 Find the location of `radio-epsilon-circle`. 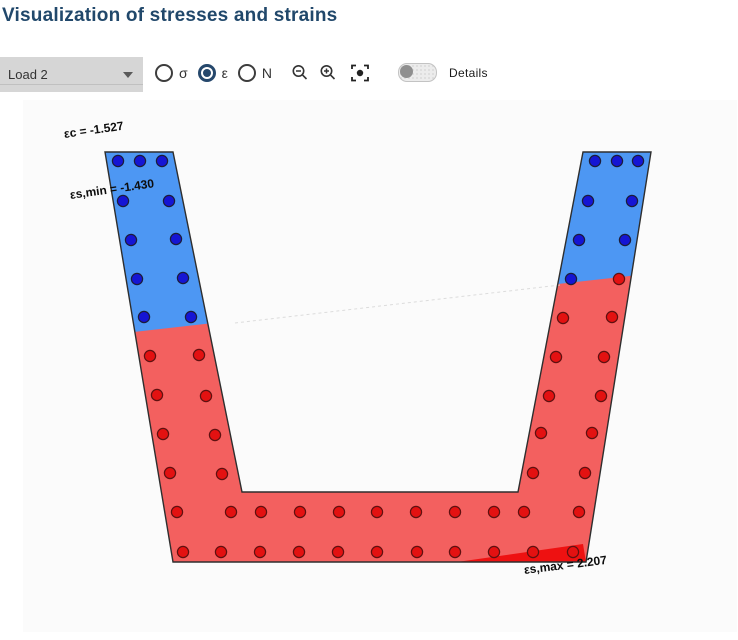

radio-epsilon-circle is located at coordinates (206, 72).